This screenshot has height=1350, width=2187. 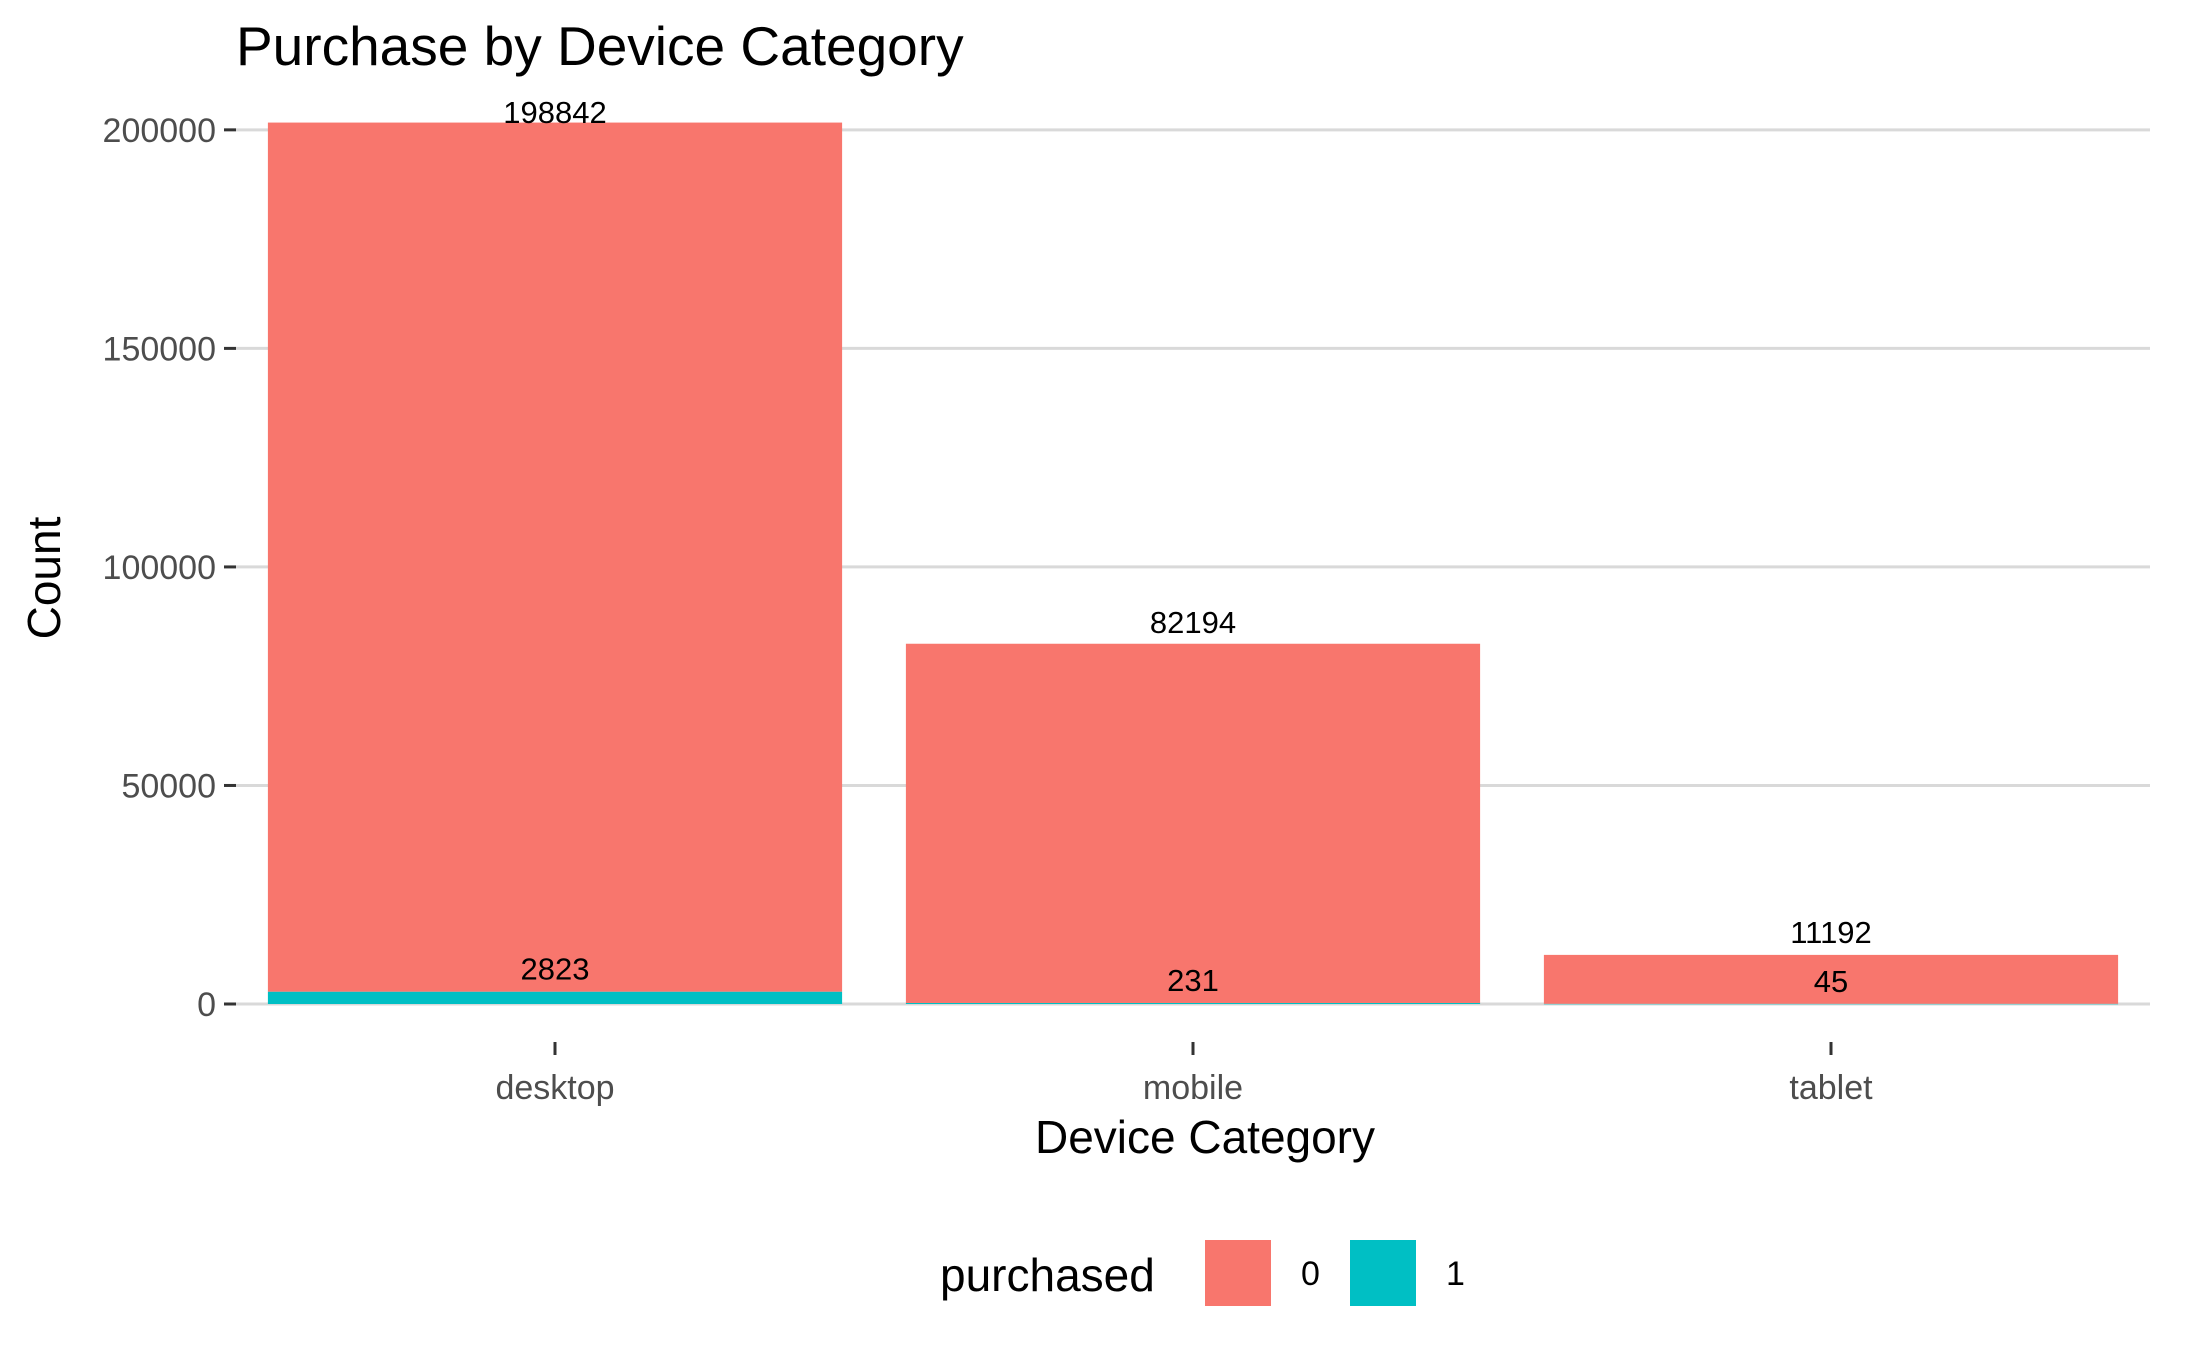 What do you see at coordinates (159, 349) in the screenshot?
I see `y-tick-label: 150000` at bounding box center [159, 349].